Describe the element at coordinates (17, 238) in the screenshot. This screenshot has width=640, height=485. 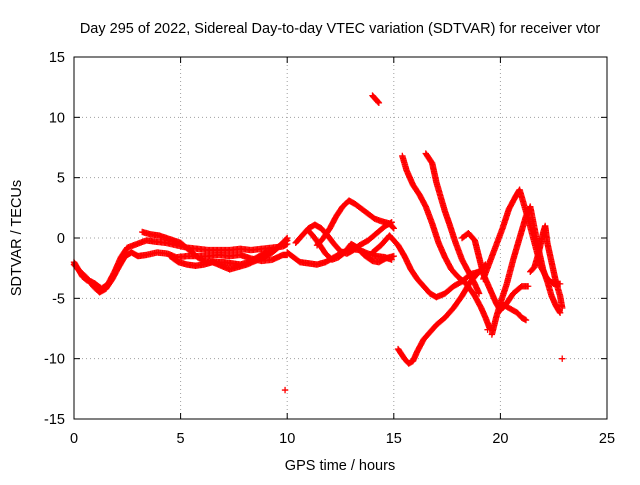
I see `y-axis-label: SDTVAR / TECUs` at that location.